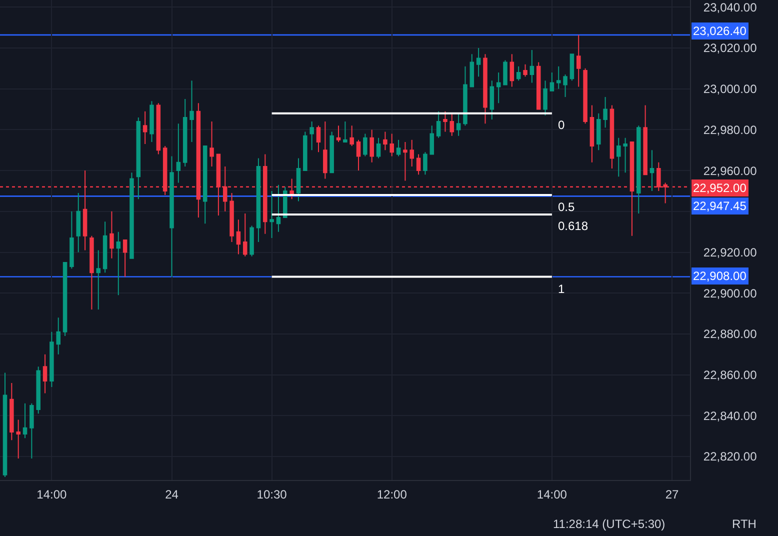  I want to click on y-tick-label: 23,020.00, so click(730, 48).